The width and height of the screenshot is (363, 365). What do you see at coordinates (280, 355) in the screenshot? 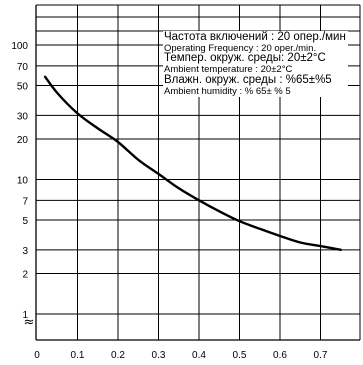
I see `x-tick-label: 0.6` at bounding box center [280, 355].